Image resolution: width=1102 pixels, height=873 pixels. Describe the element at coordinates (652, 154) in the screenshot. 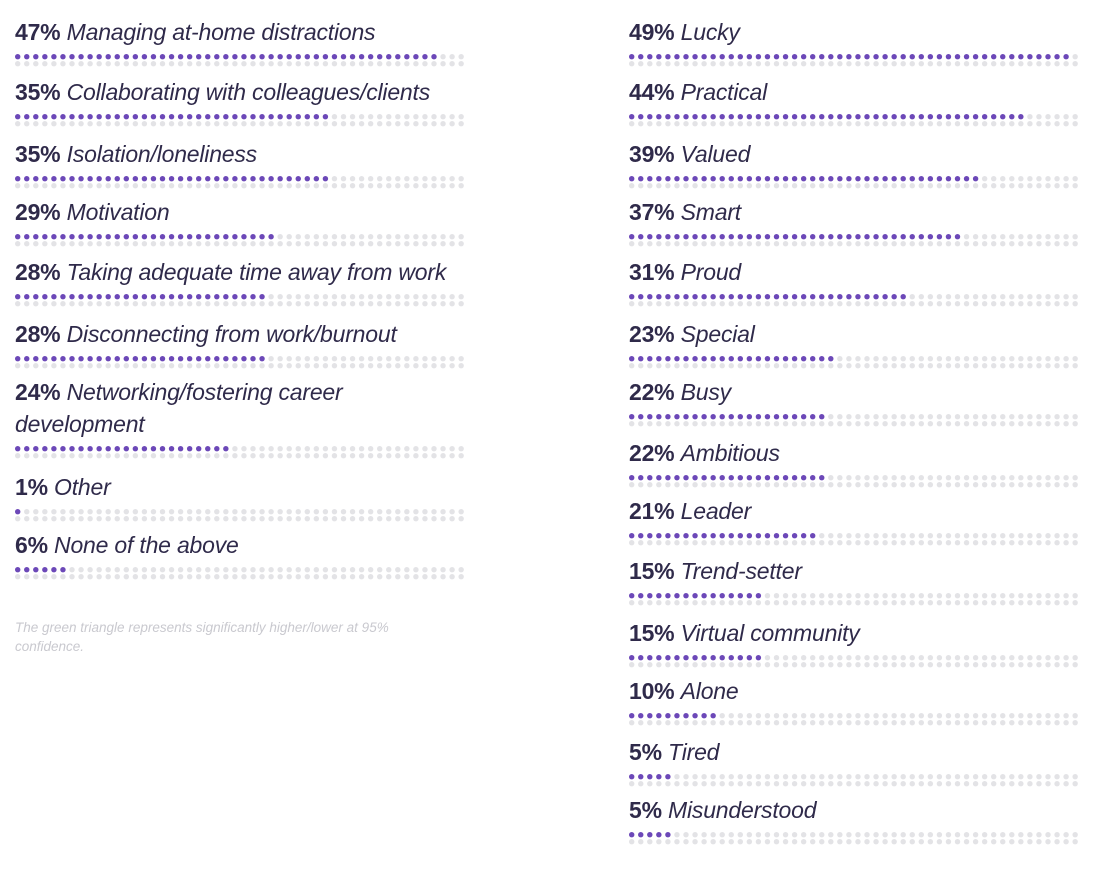

I see `value-label: 39%` at that location.